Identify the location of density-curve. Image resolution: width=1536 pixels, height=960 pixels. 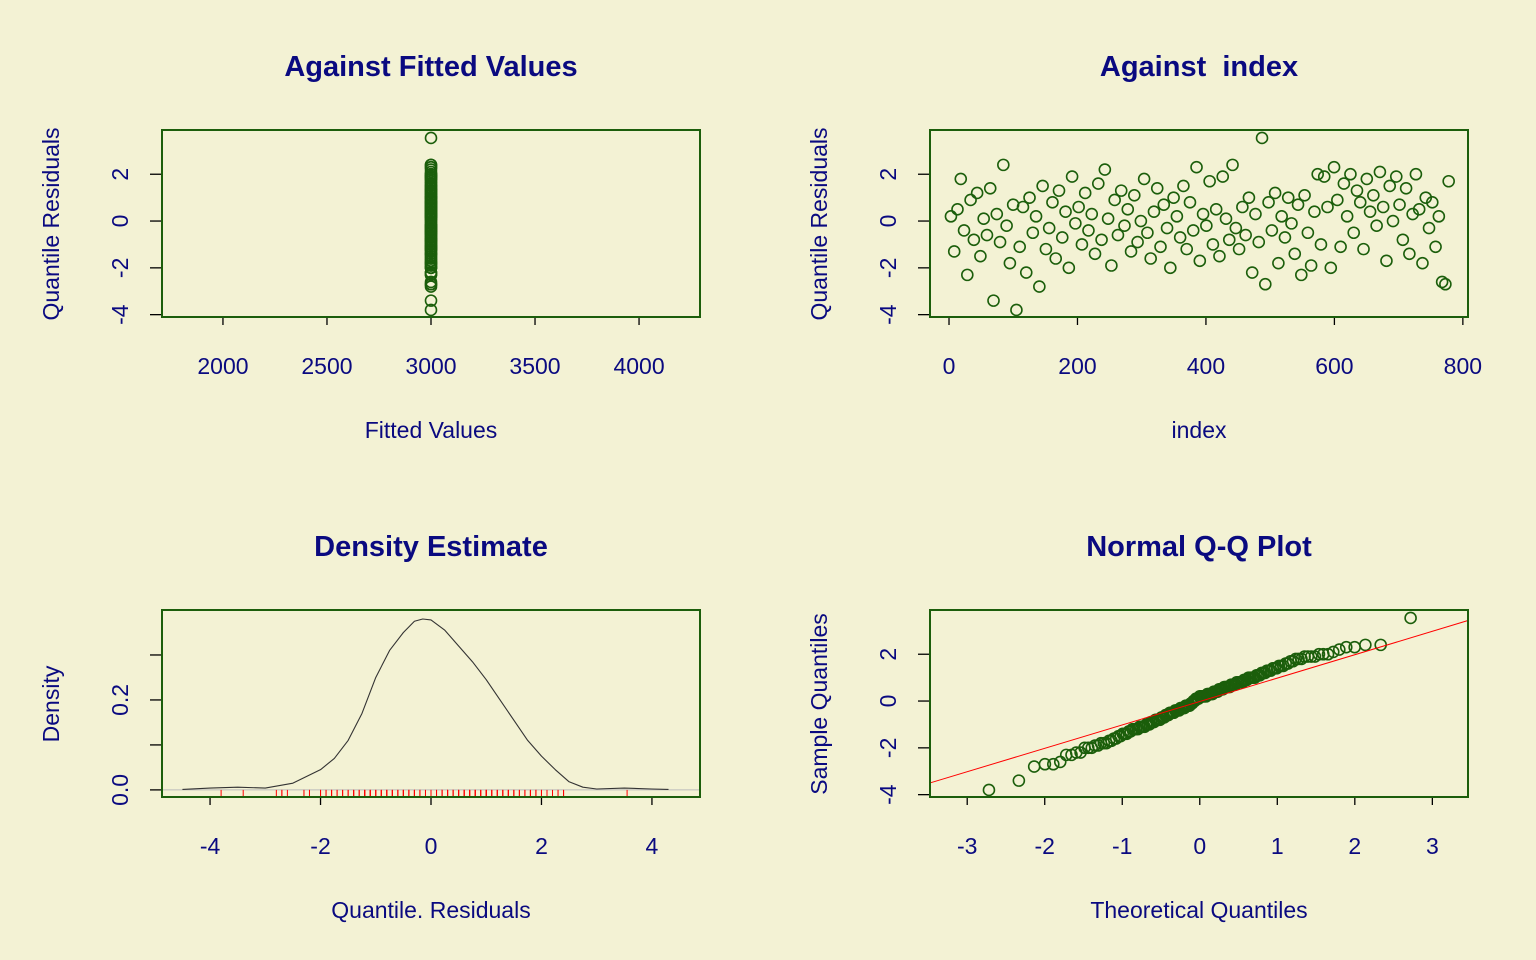
(425, 704).